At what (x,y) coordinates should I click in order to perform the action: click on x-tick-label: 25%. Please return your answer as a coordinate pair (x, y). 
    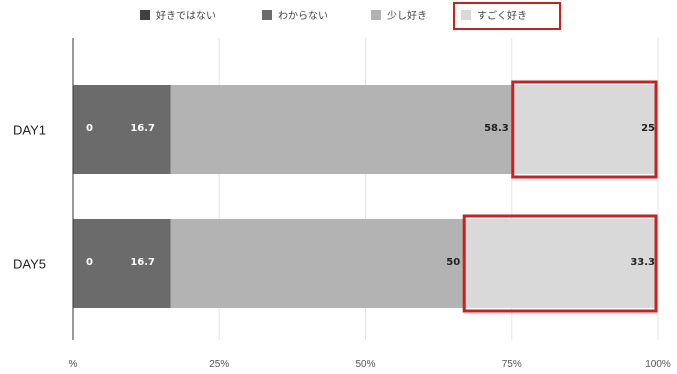
    Looking at the image, I should click on (219, 364).